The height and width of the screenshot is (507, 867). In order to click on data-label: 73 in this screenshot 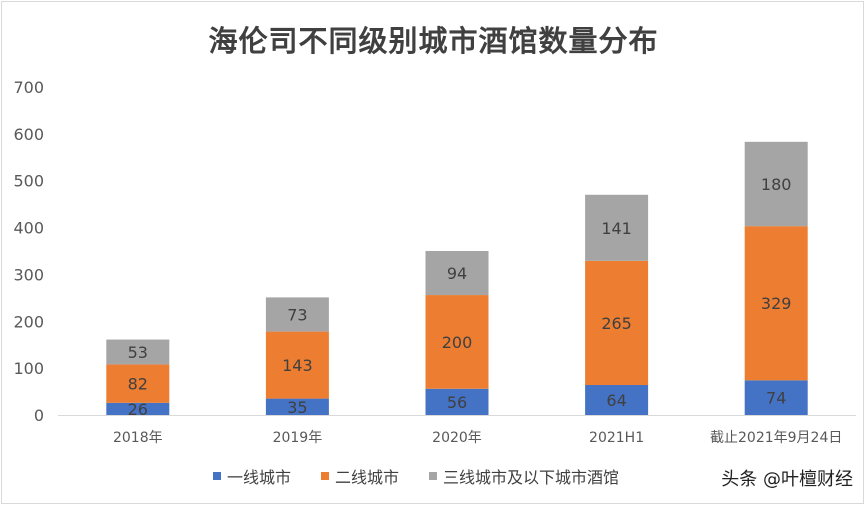, I will do `click(297, 314)`.